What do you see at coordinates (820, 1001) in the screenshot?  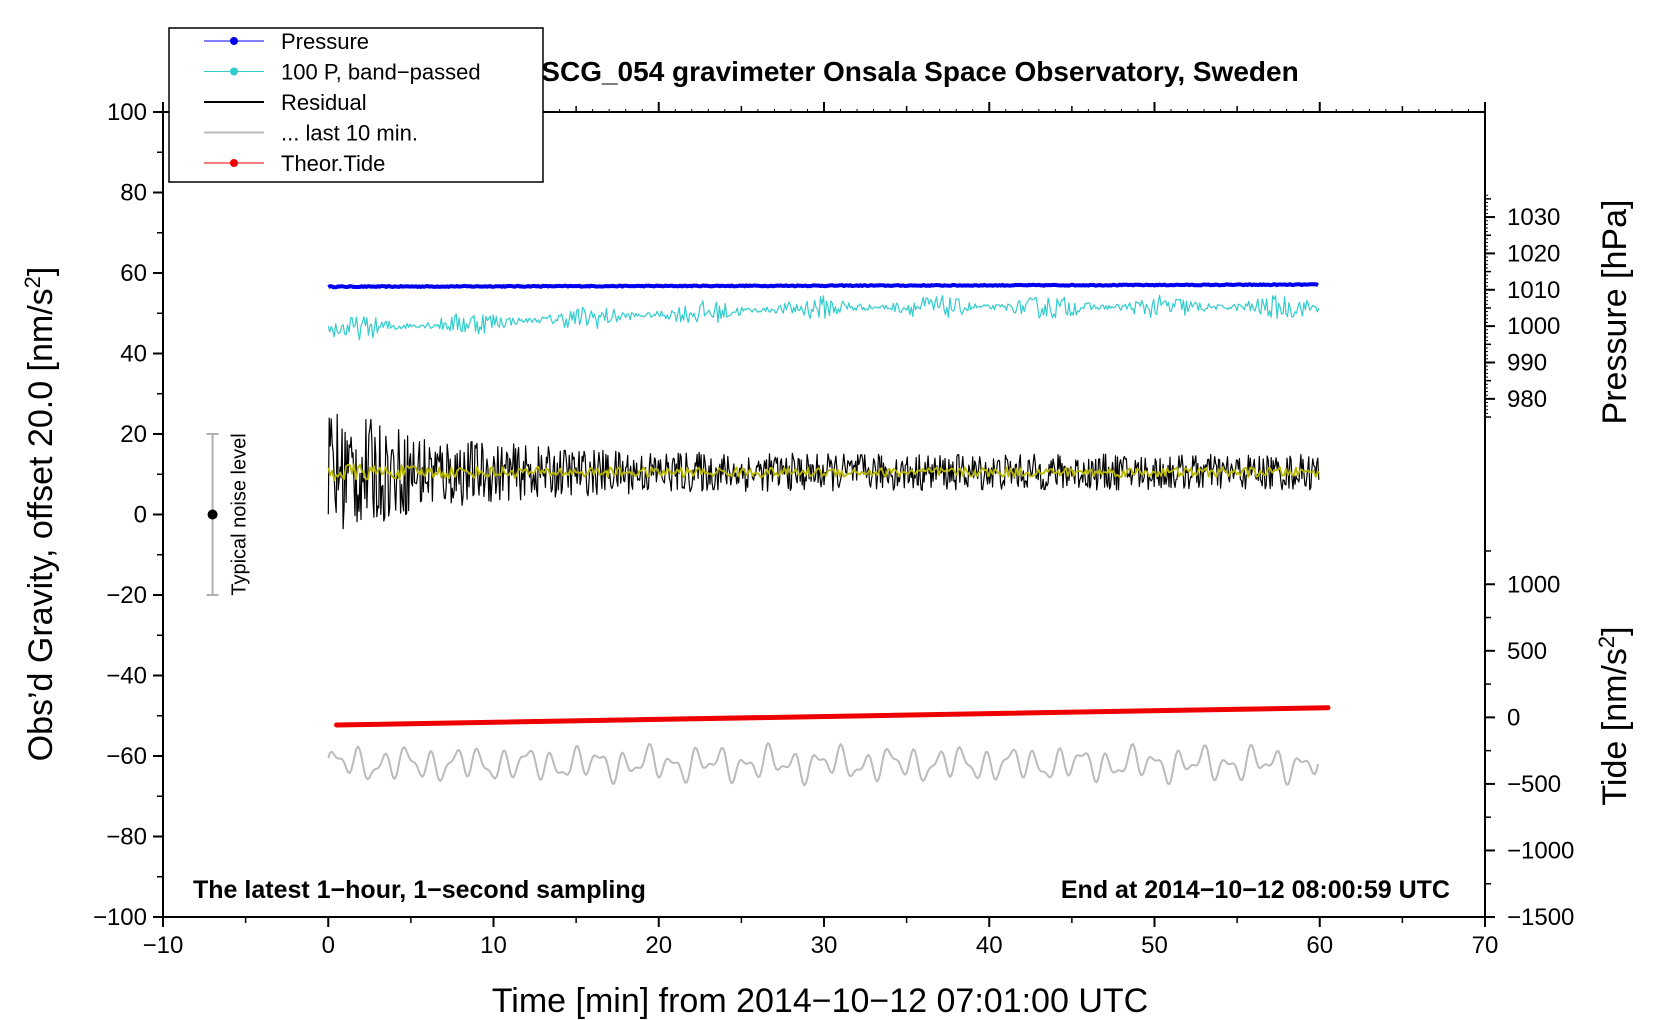 I see `x-axis-label: Time [min] from 2014−10−12 07:01:00 UTC` at bounding box center [820, 1001].